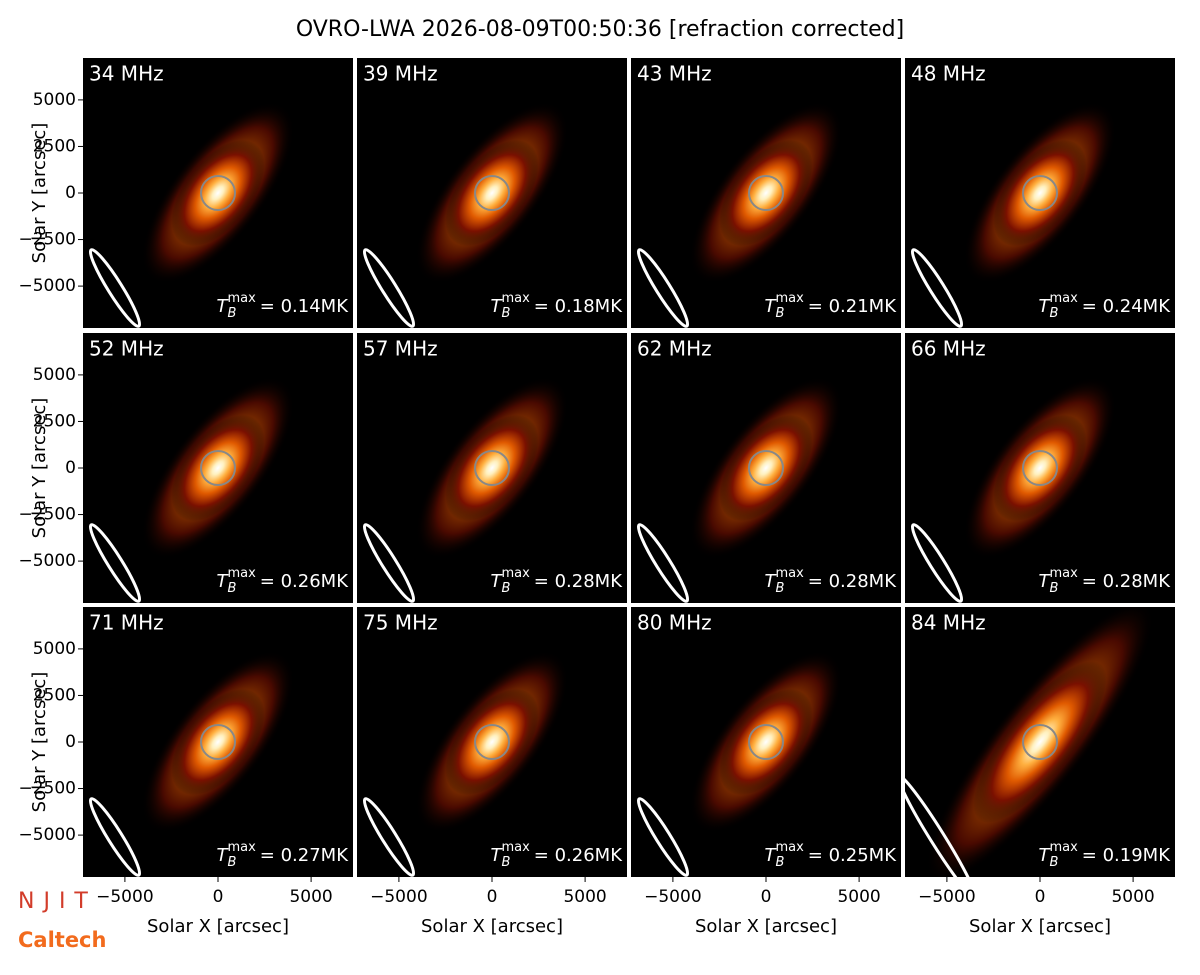 The width and height of the screenshot is (1200, 975). What do you see at coordinates (1126, 306) in the screenshot?
I see `tb-text: = 0.24MK` at bounding box center [1126, 306].